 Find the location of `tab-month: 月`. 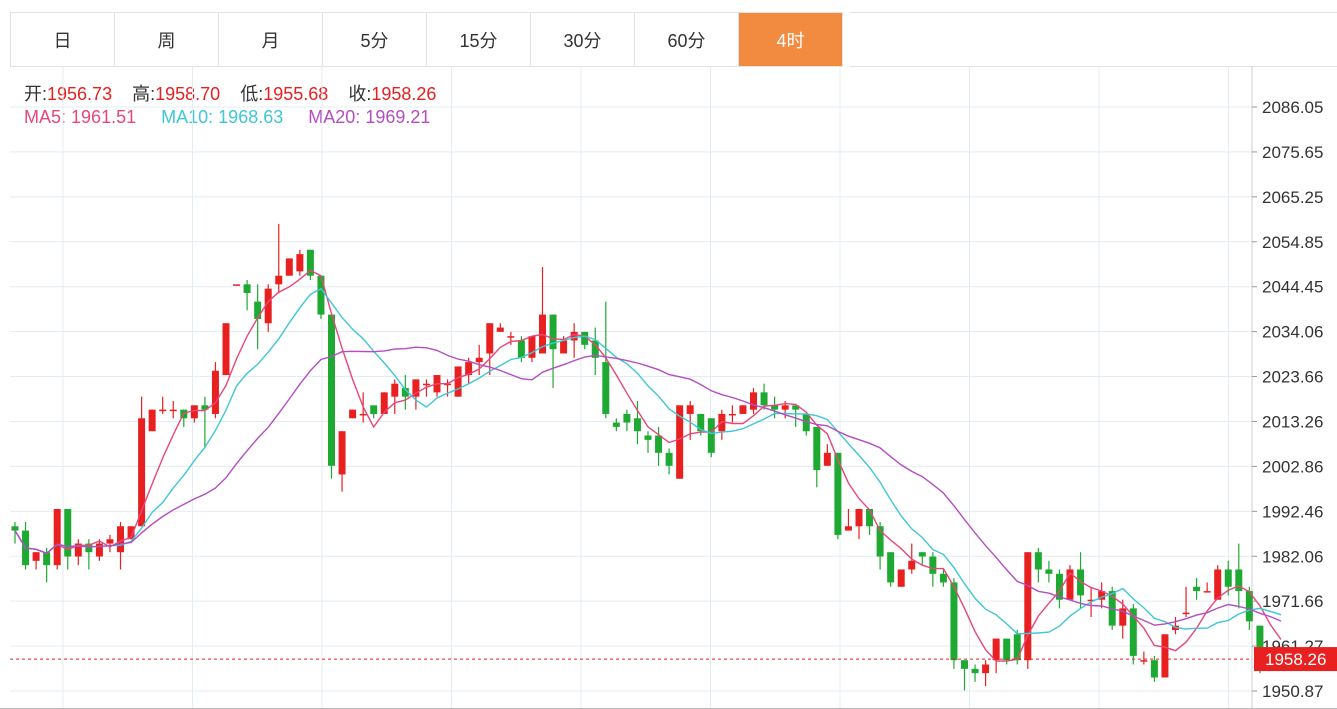

tab-month: 月 is located at coordinates (271, 39).